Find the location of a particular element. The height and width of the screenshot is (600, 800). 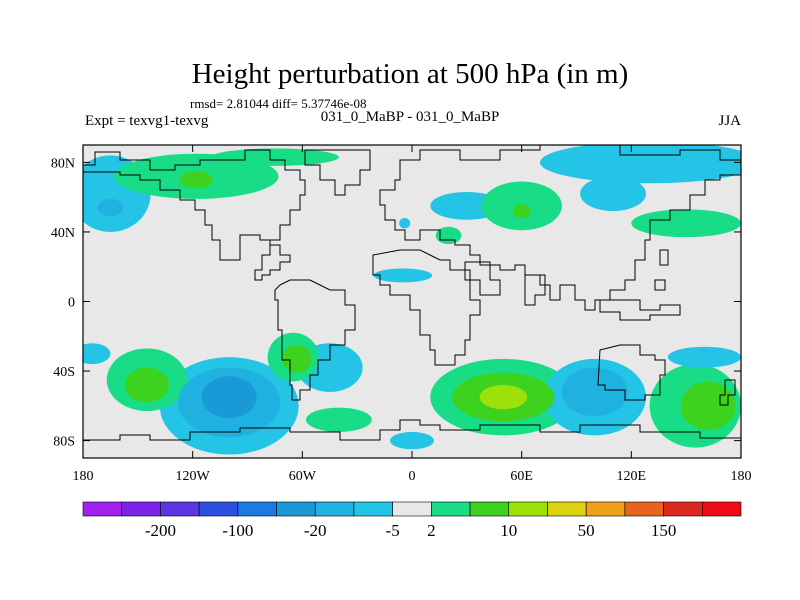

y-tick-label: 80N is located at coordinates (63, 163).